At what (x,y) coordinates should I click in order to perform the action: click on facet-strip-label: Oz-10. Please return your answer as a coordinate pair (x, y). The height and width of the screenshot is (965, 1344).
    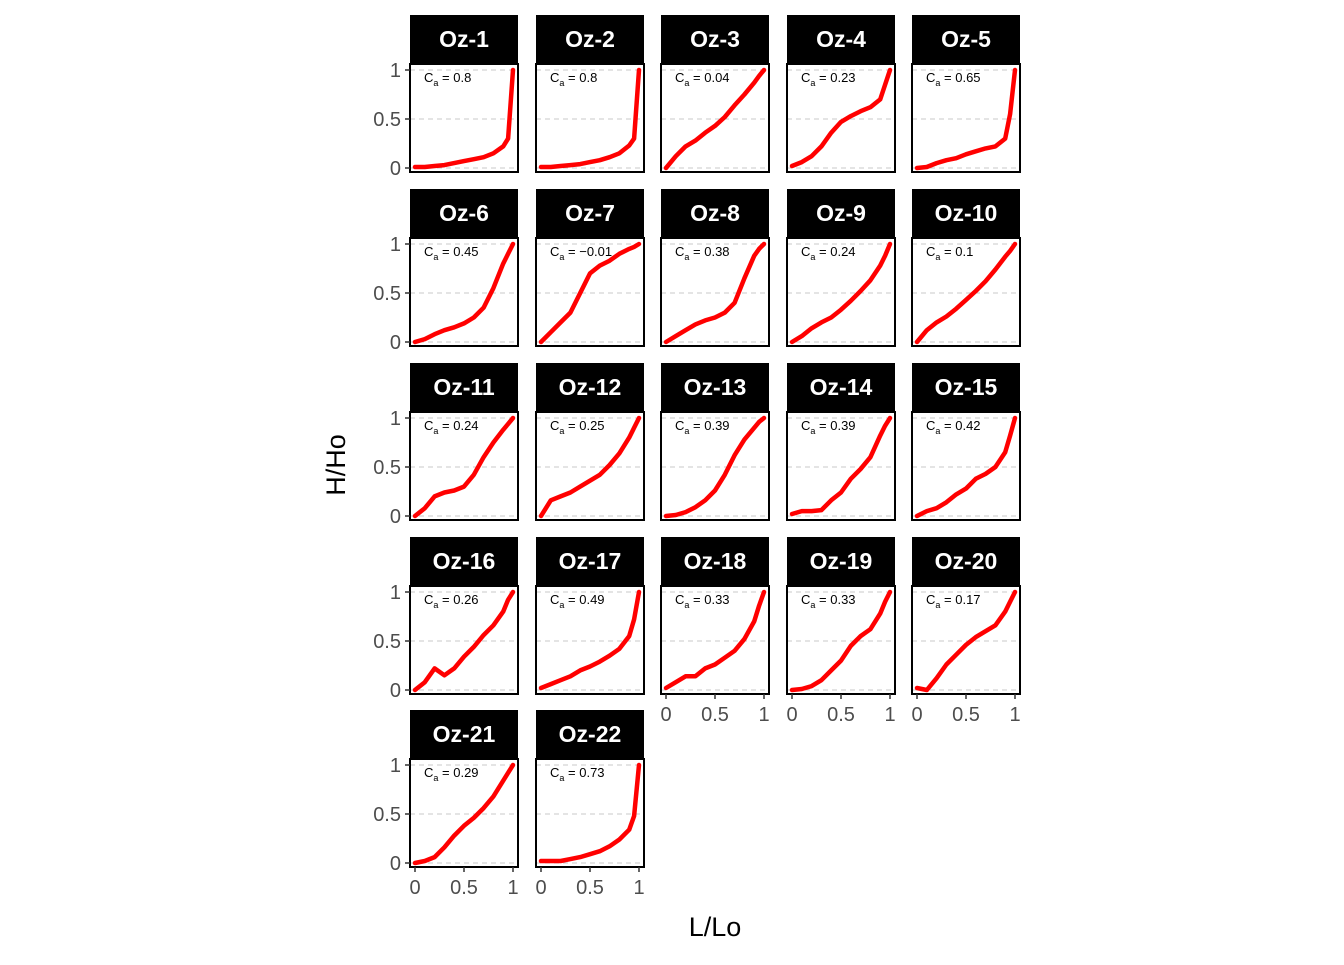
    Looking at the image, I should click on (966, 213).